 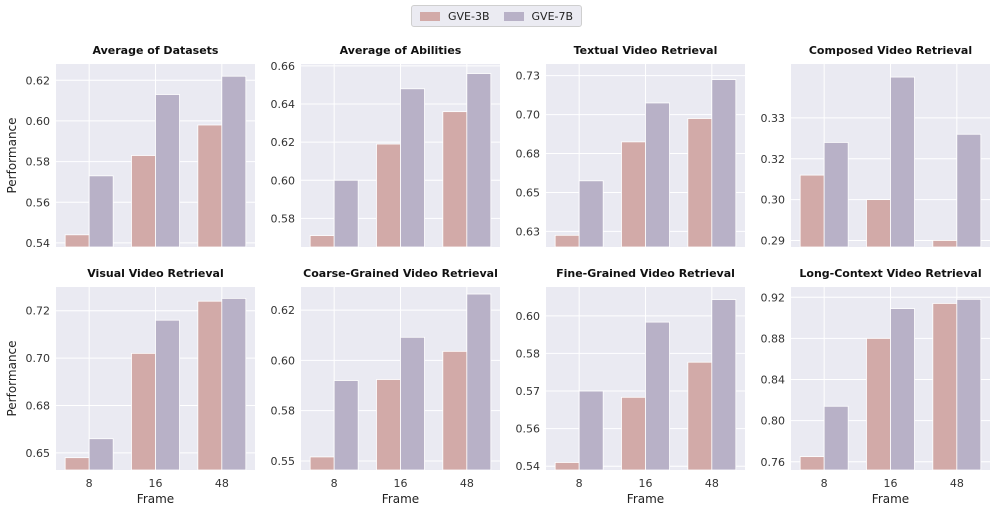 I want to click on y-tick-label: 0.63, so click(x=528, y=231).